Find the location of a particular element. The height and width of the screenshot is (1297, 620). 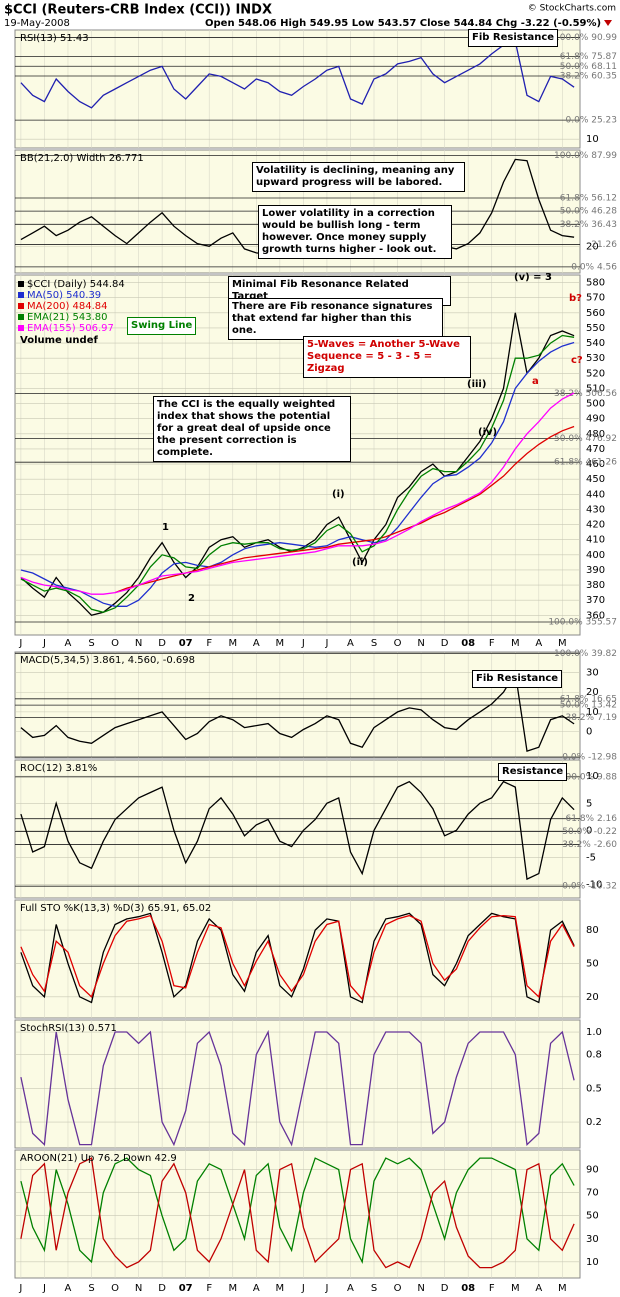

level-label: 100.0% 39.82 is located at coordinates (585, 654).